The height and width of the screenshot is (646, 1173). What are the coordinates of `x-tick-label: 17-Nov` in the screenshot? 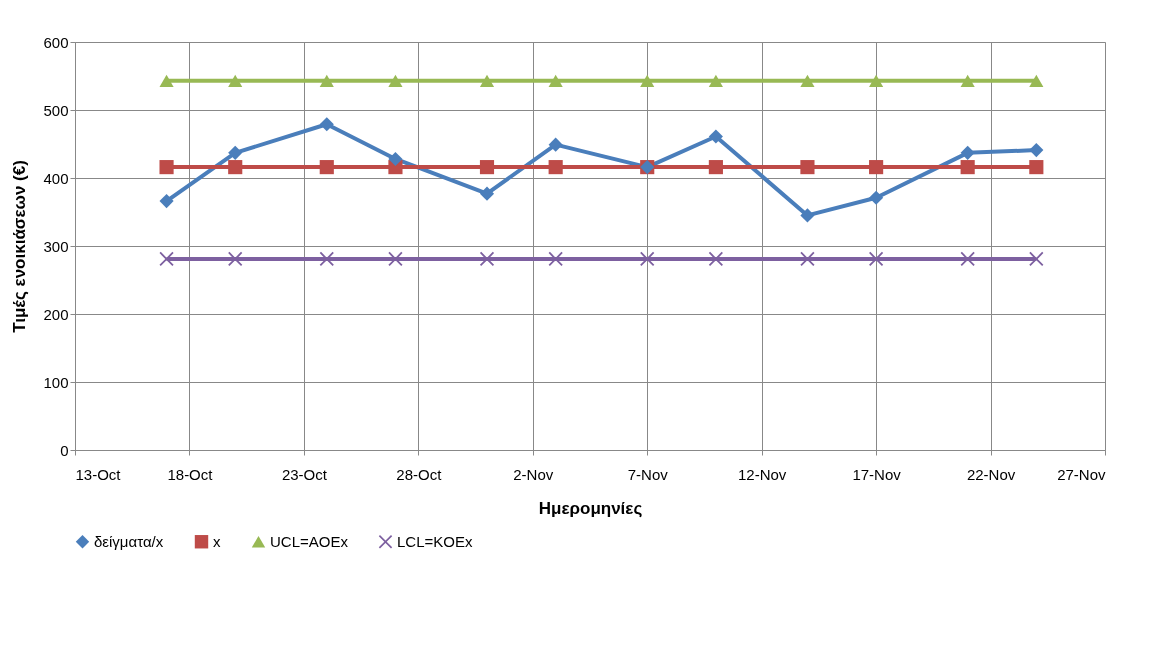 It's located at (877, 474).